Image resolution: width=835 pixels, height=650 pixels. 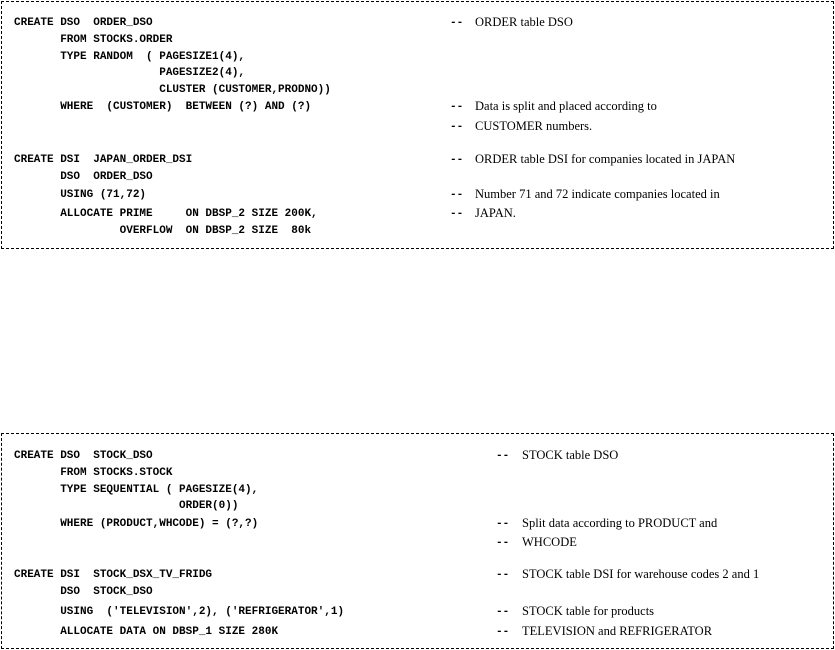 I want to click on code-line: PAGESIZE2(4),, so click(x=417, y=73).